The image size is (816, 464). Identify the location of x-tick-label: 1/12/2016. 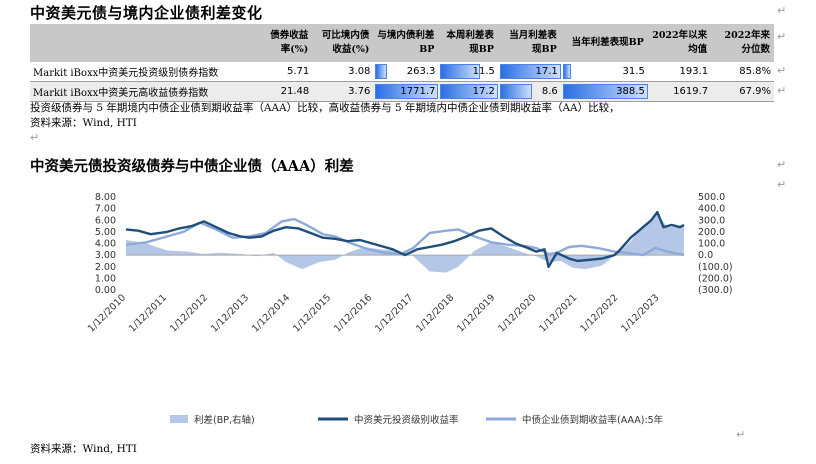
(353, 313).